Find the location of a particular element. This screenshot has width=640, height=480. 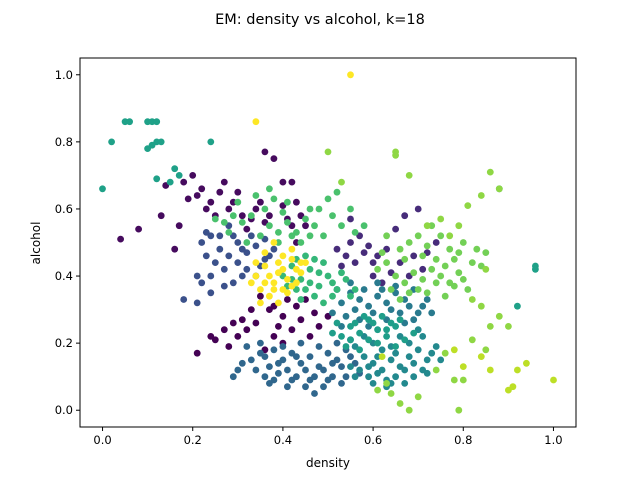

x-tick: 0.2 is located at coordinates (193, 437).